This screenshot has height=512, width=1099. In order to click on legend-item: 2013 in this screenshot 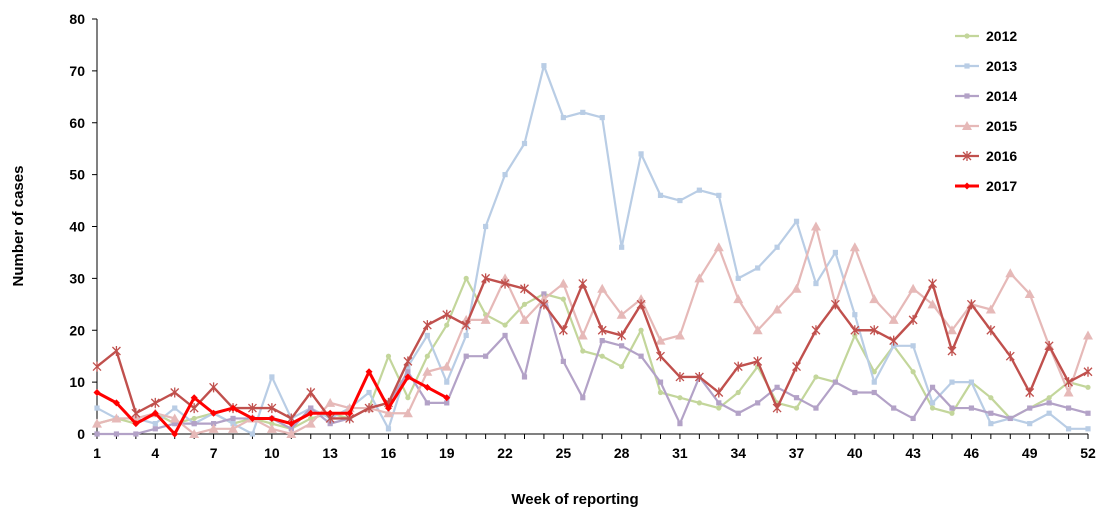, I will do `click(986, 66)`.